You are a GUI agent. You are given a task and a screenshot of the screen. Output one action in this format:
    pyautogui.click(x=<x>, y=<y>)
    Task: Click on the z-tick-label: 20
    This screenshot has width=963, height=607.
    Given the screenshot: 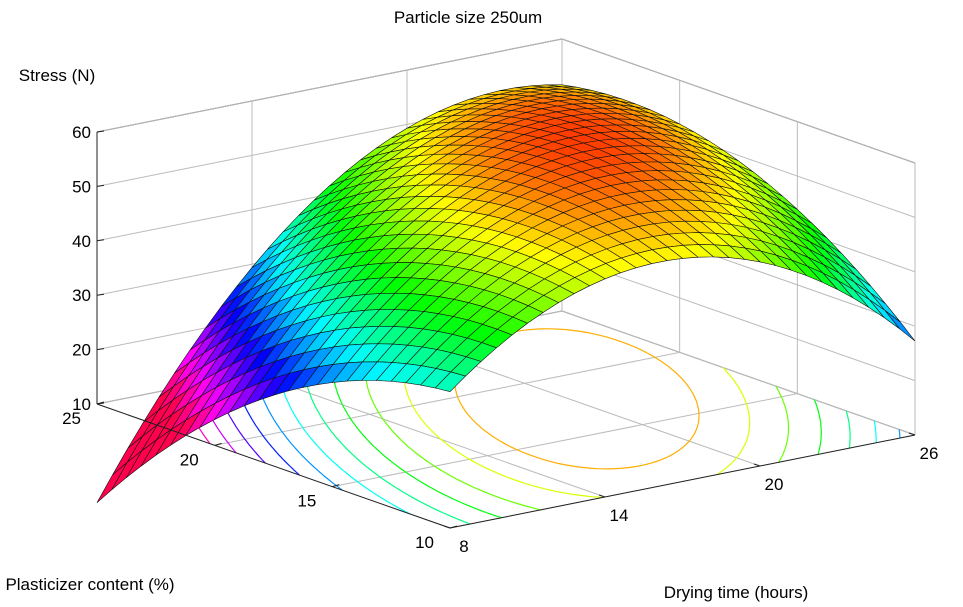 What is the action you would take?
    pyautogui.click(x=81, y=350)
    